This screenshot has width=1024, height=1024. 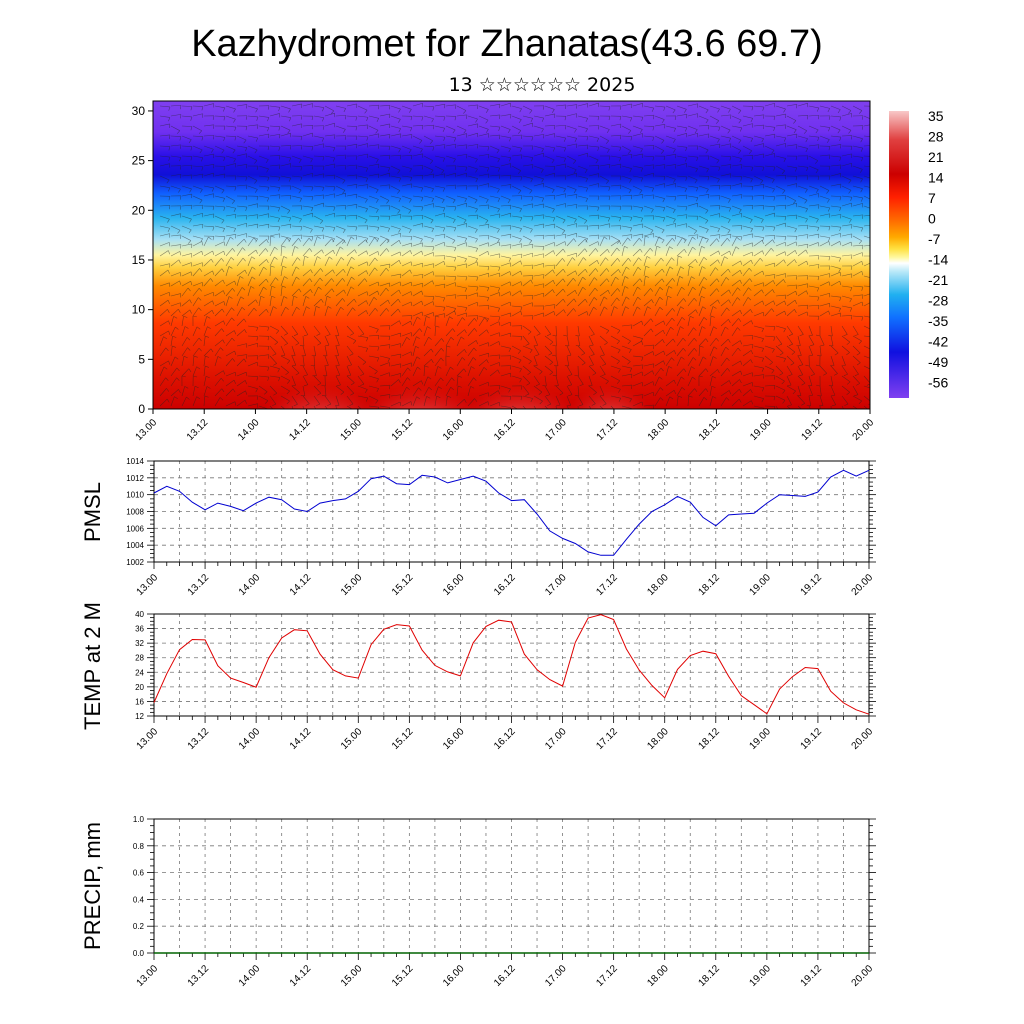 I want to click on hot-blob, so click(x=610, y=379).